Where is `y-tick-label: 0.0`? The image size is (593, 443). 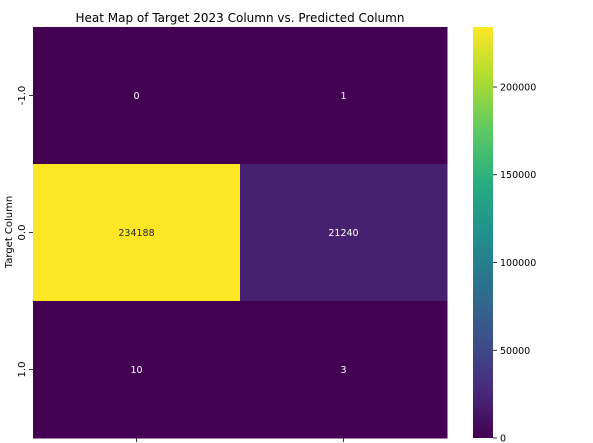
y-tick-label: 0.0 is located at coordinates (22, 233).